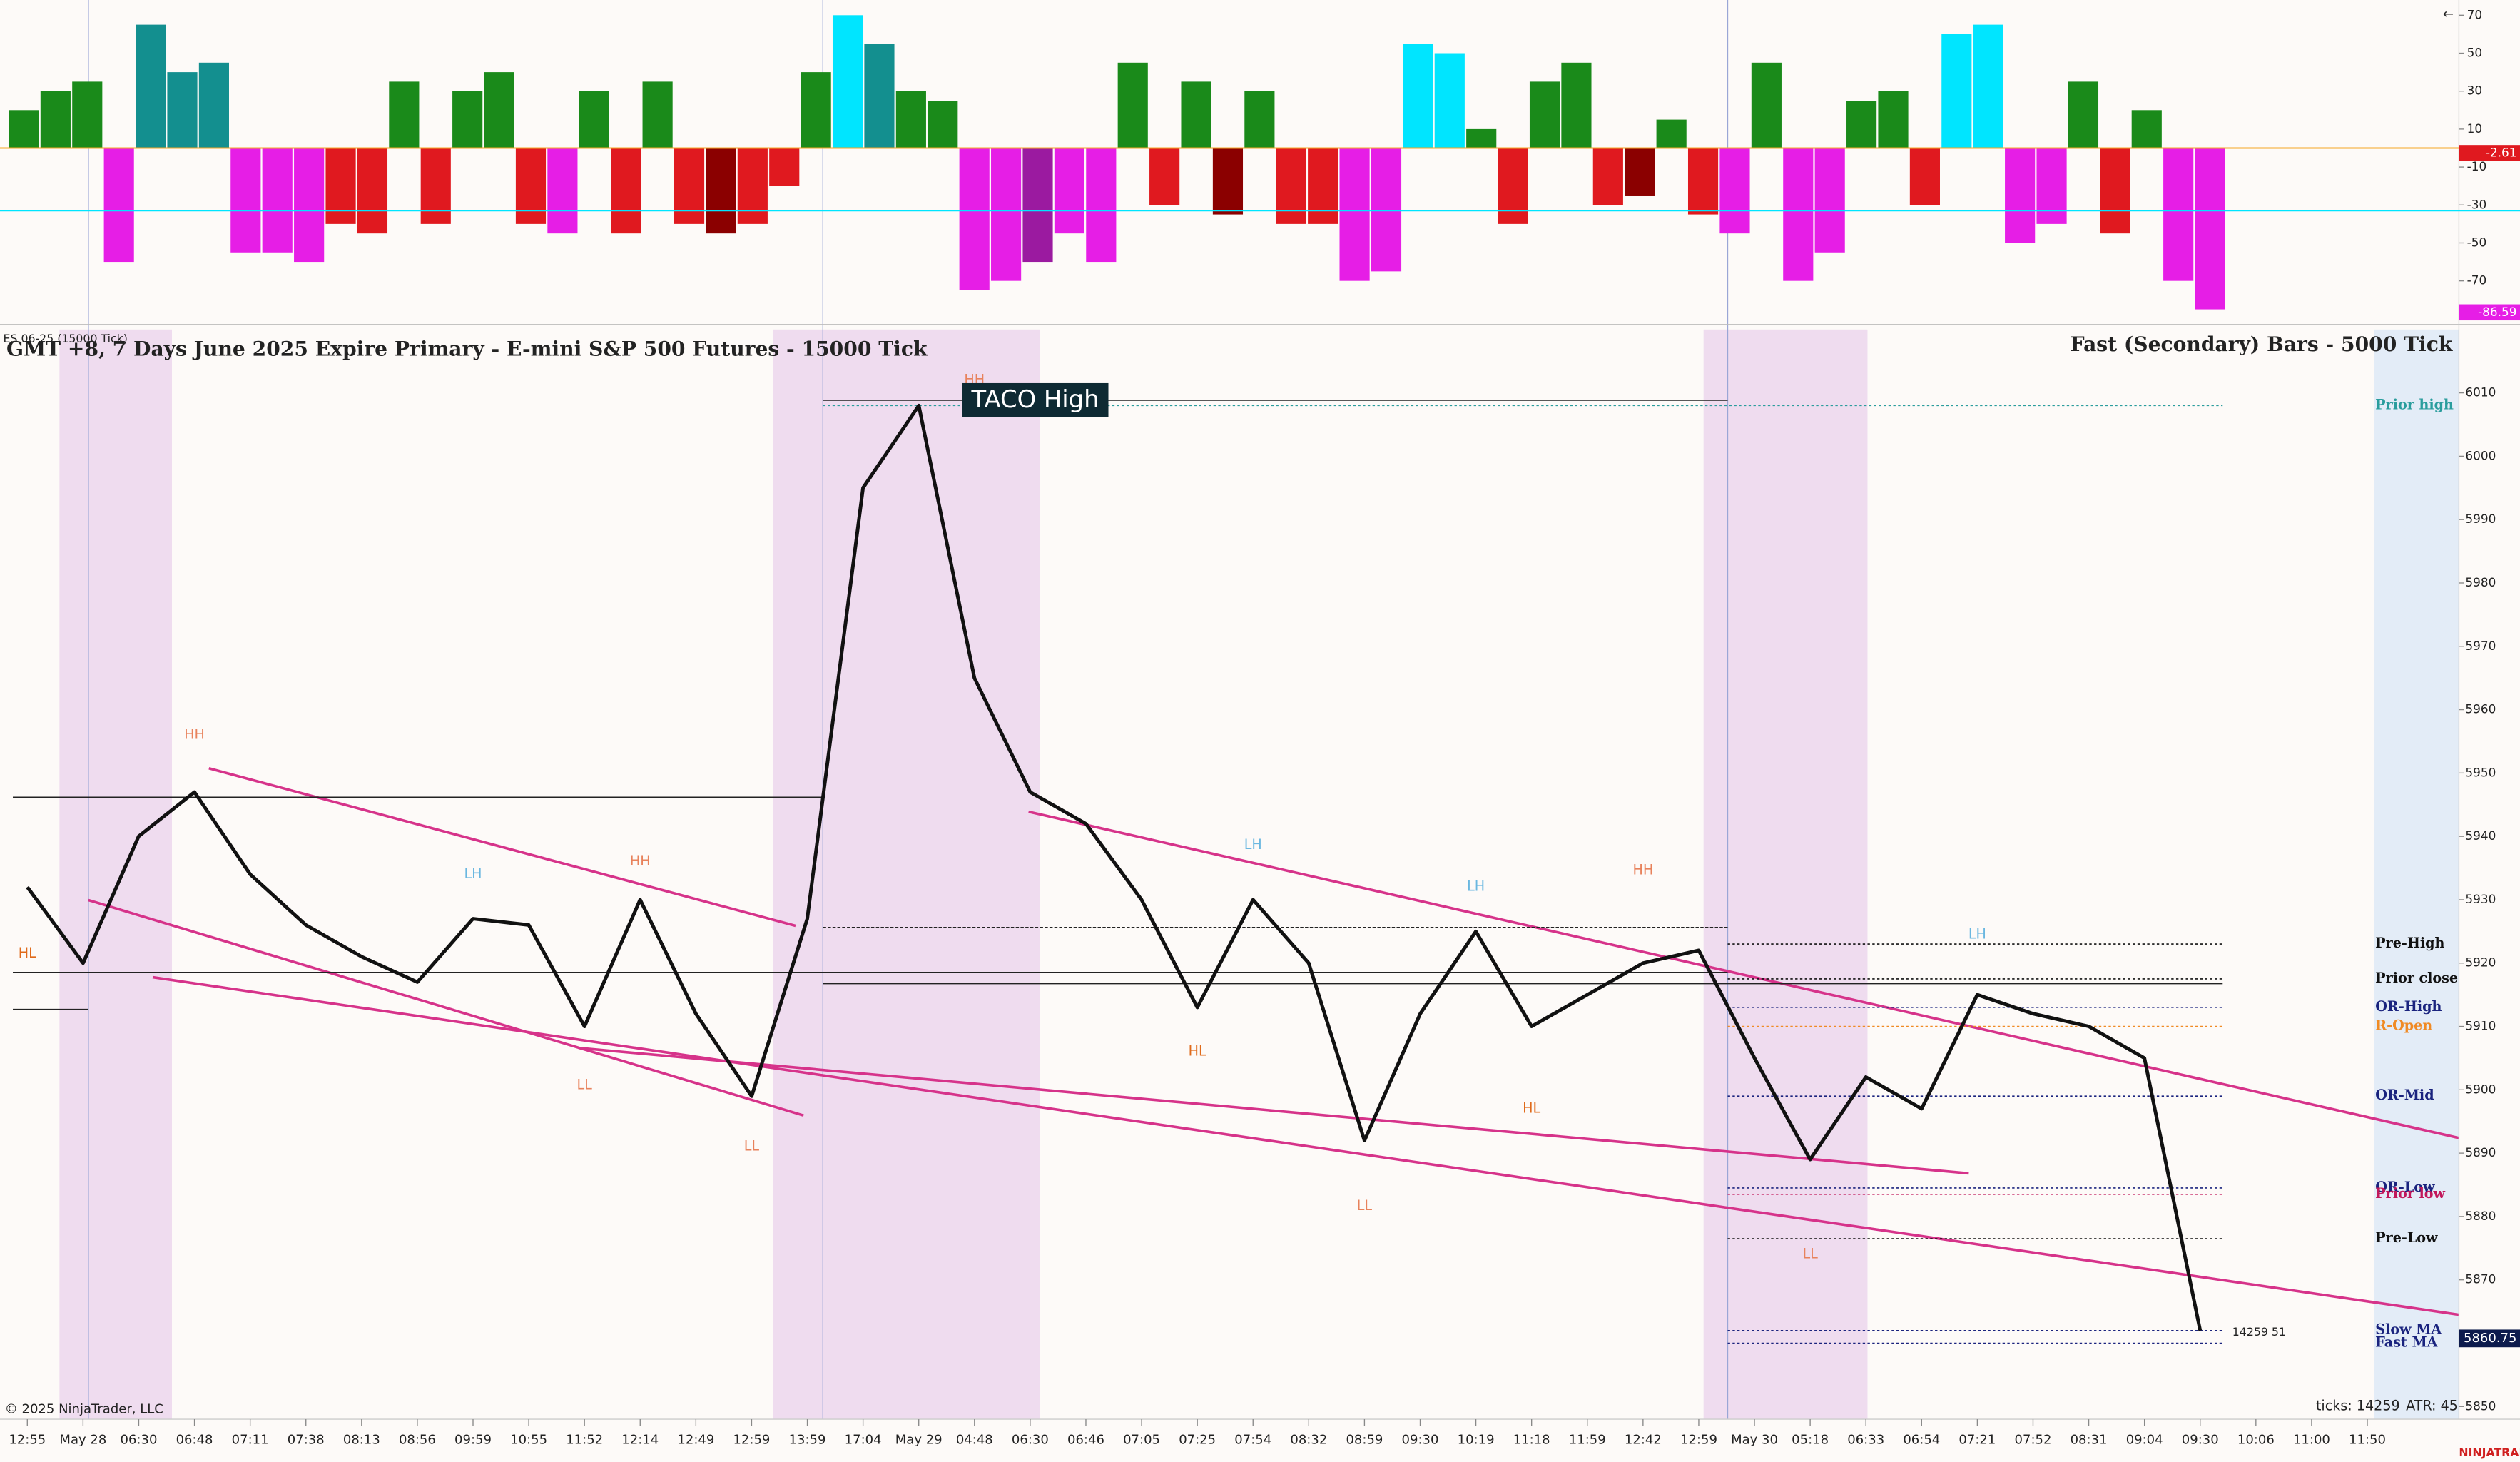 The image size is (2520, 1462). What do you see at coordinates (2497, 312) in the screenshot?
I see `value-badge-label: -86.59` at bounding box center [2497, 312].